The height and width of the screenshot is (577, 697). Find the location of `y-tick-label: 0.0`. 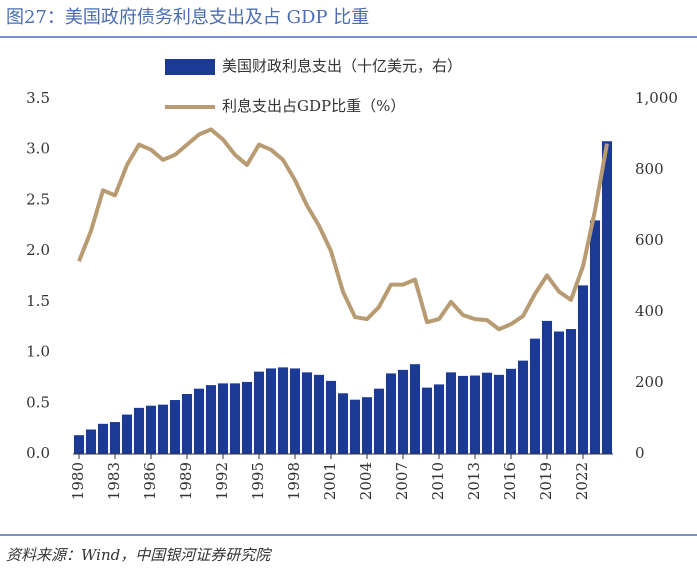

y-tick-label: 0.0 is located at coordinates (38, 453).